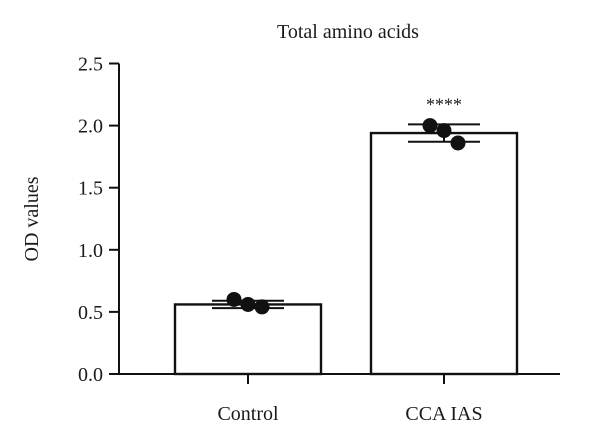 The height and width of the screenshot is (443, 600). I want to click on chart-title: Total amino acids, so click(348, 32).